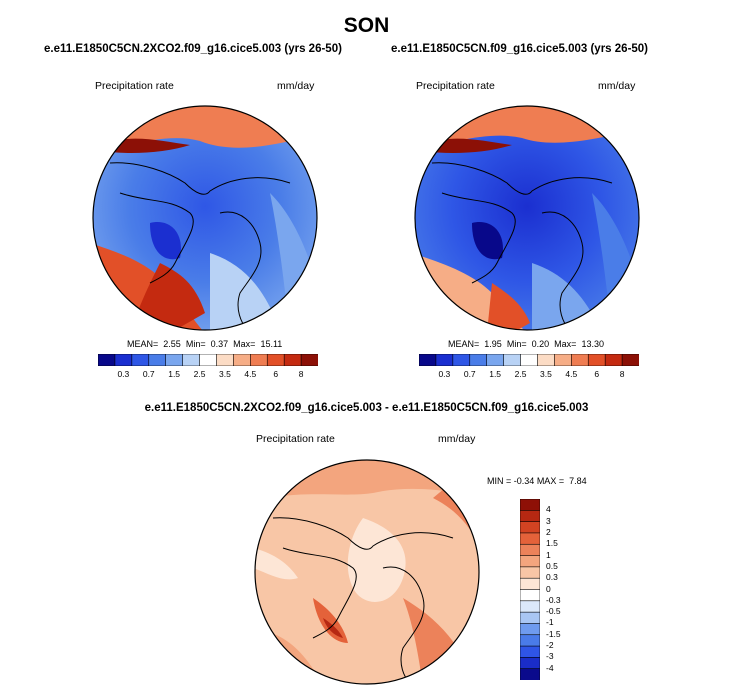 Image resolution: width=733 pixels, height=686 pixels. I want to click on panel3-colorbar-tick-label: -1.5, so click(553, 633).